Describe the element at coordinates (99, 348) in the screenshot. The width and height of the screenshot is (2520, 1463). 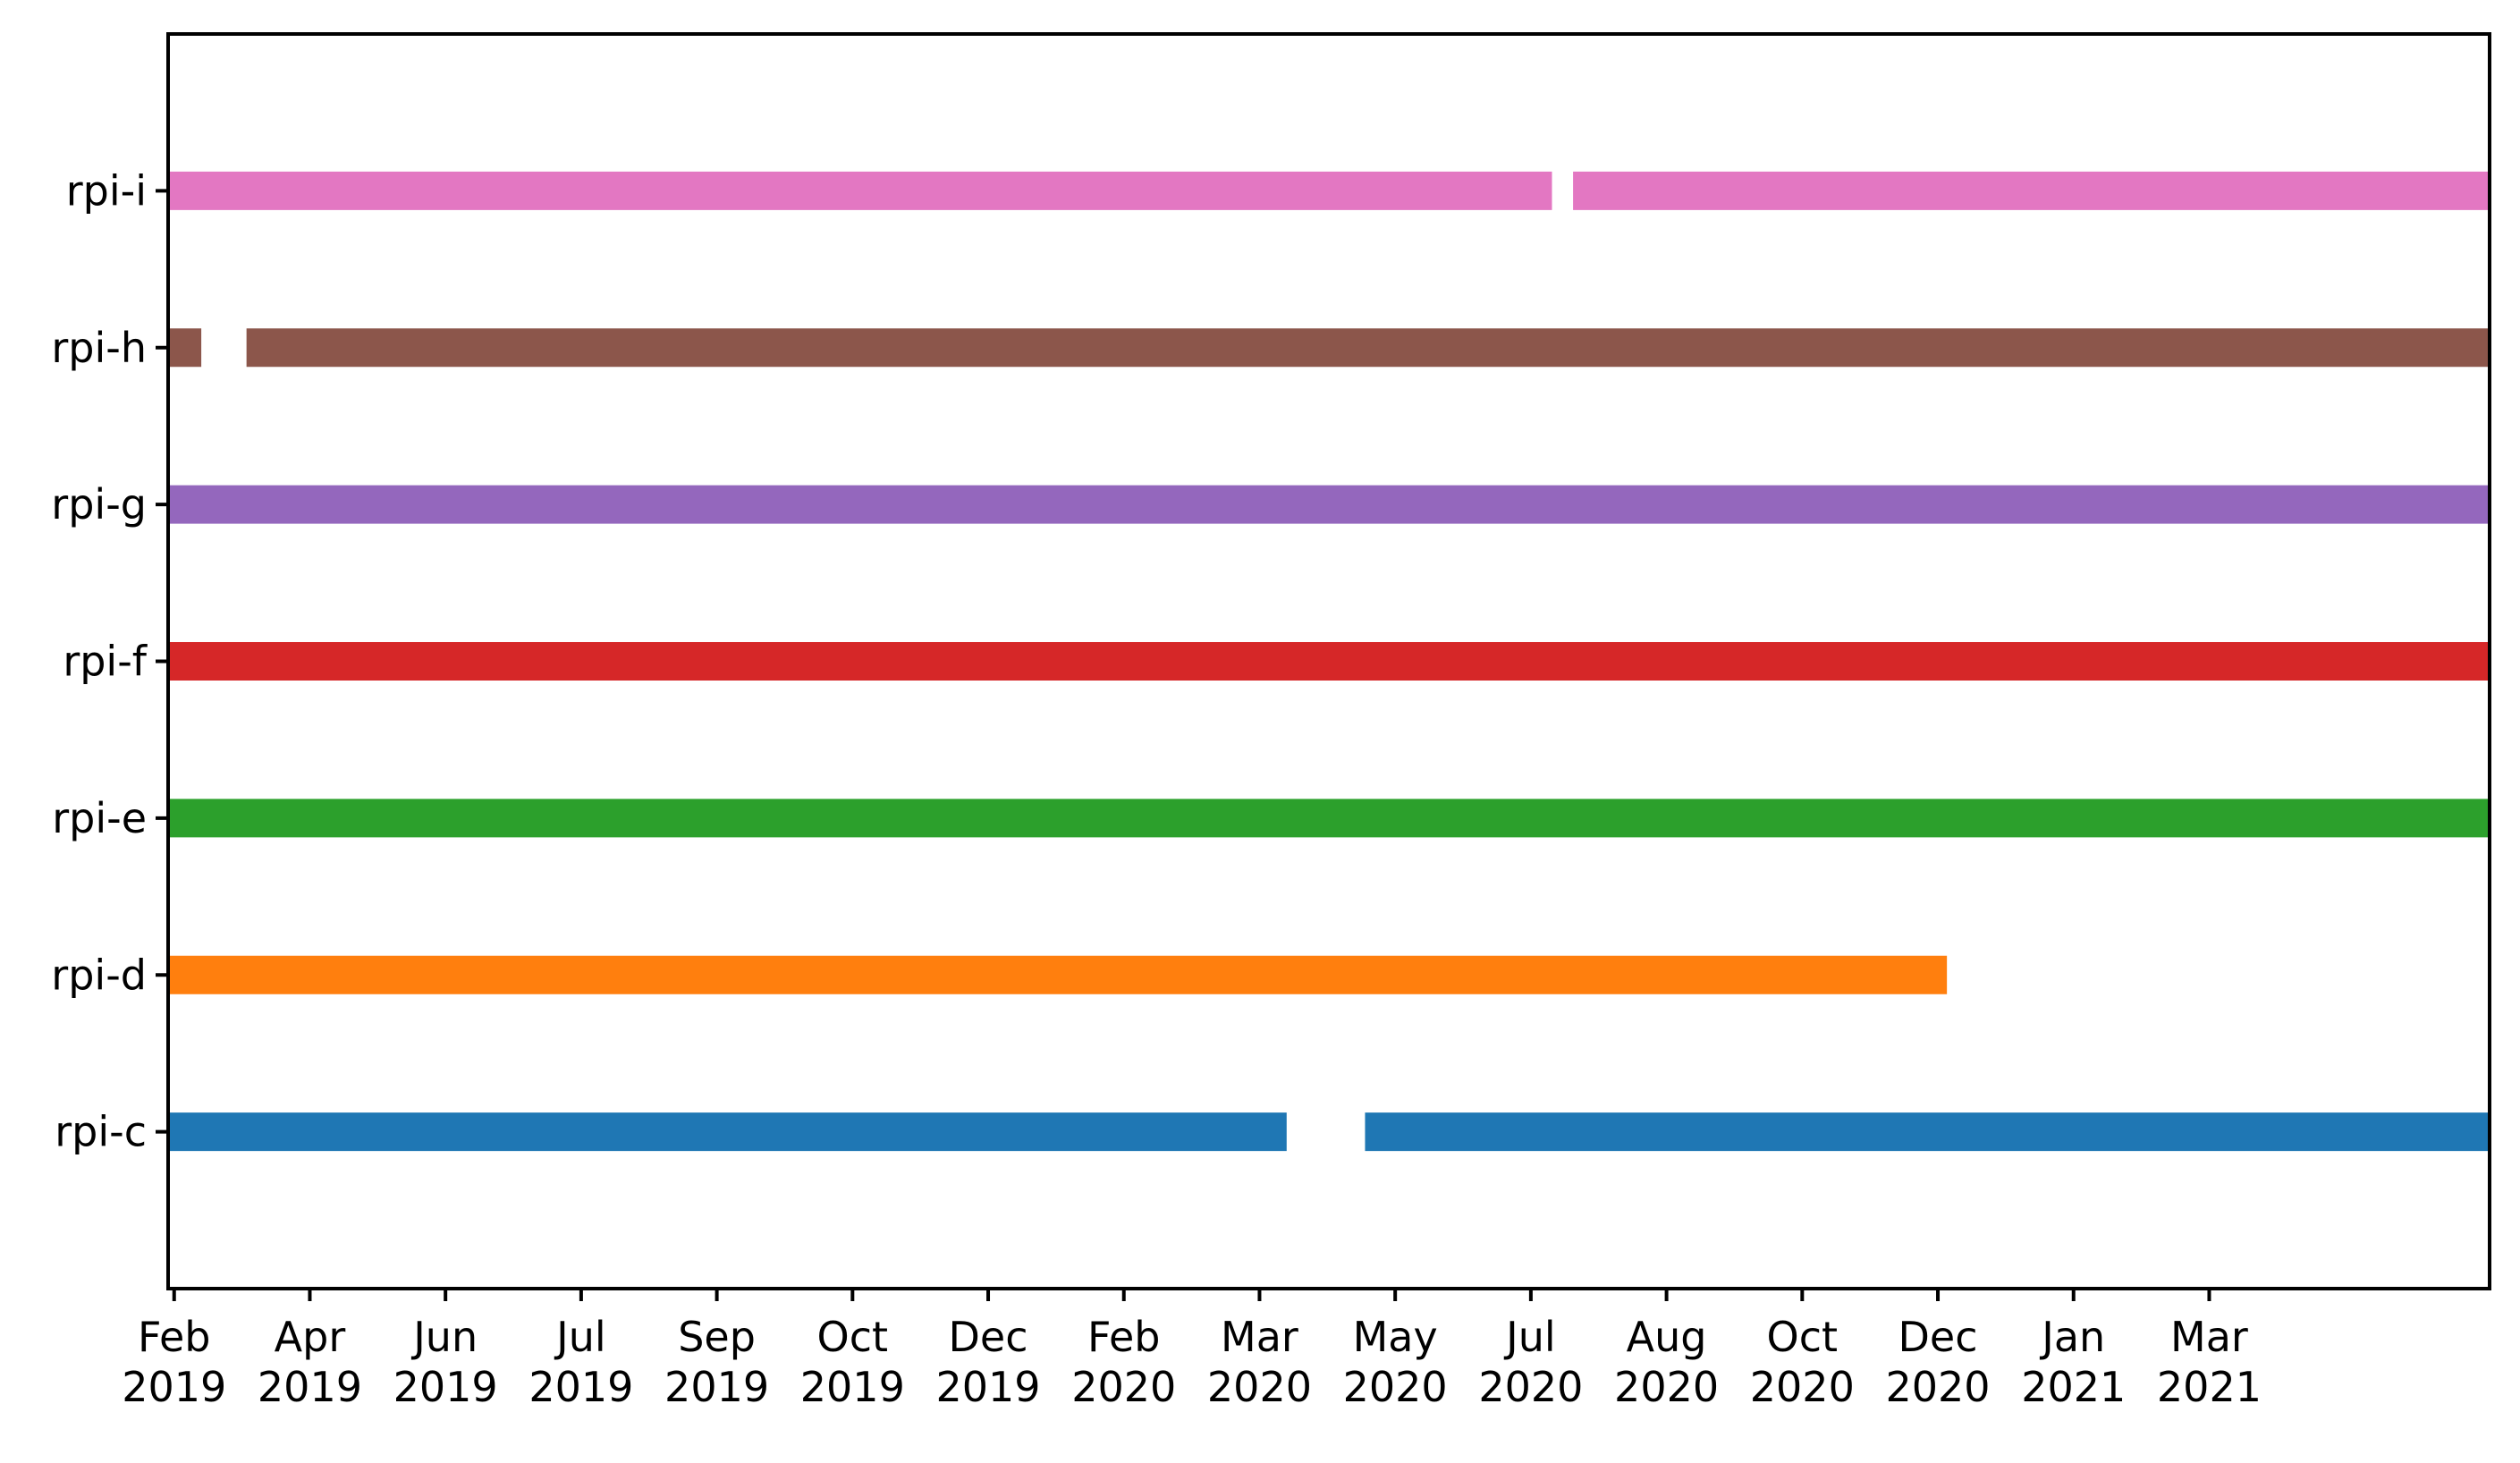
I see `y-tick-label-rpi-h: rpi-h` at that location.